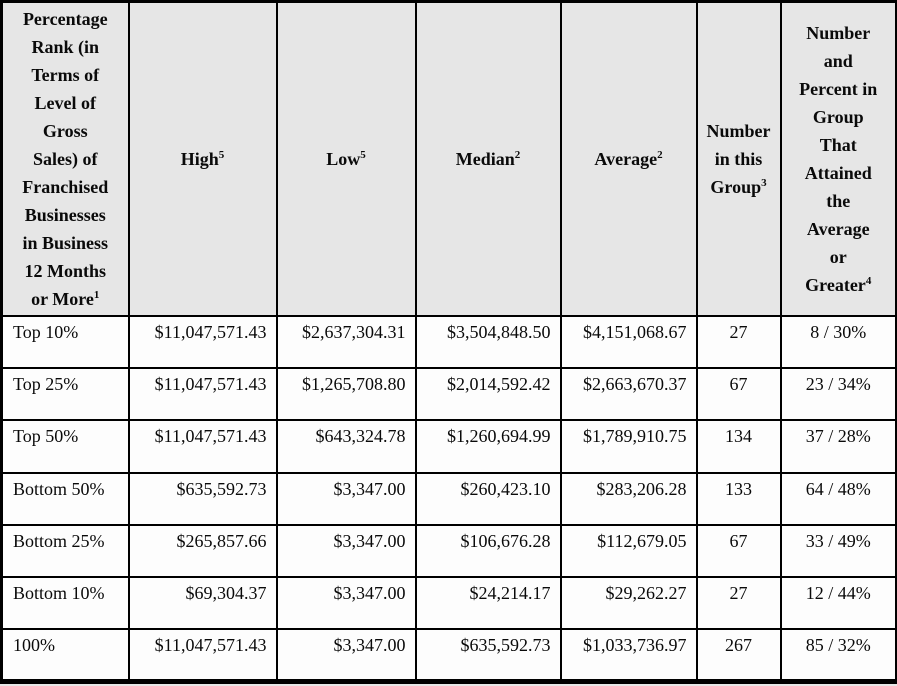 The height and width of the screenshot is (686, 897). What do you see at coordinates (202, 603) in the screenshot?
I see `high-cell: $69,304.37` at bounding box center [202, 603].